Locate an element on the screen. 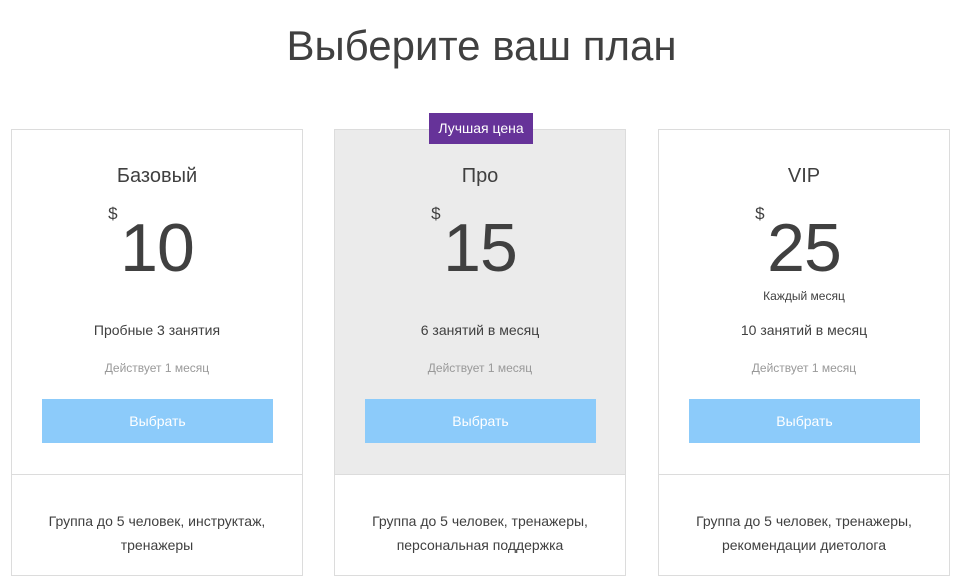  best-price-badge: Лучшая цена is located at coordinates (481, 128).